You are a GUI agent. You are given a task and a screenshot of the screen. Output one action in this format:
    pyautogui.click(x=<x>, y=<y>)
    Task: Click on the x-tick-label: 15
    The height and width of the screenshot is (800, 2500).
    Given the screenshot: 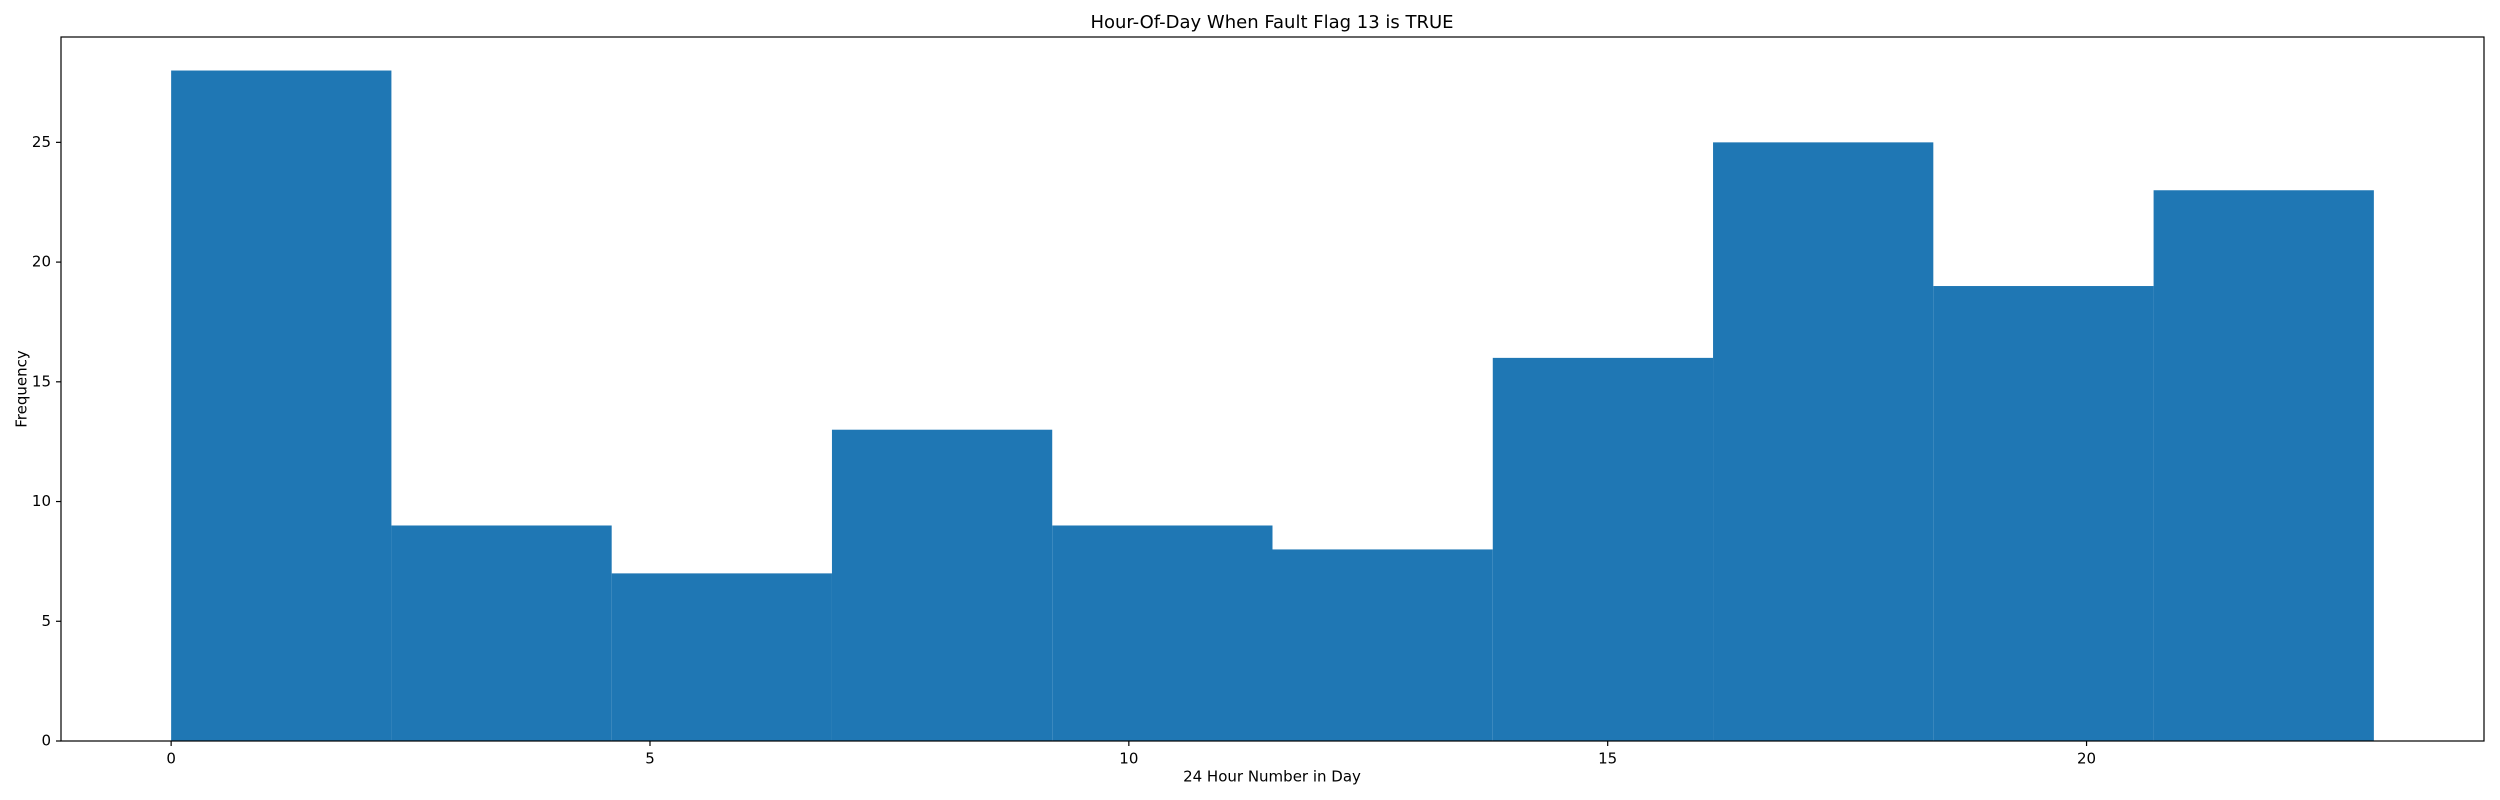 What is the action you would take?
    pyautogui.click(x=1607, y=759)
    